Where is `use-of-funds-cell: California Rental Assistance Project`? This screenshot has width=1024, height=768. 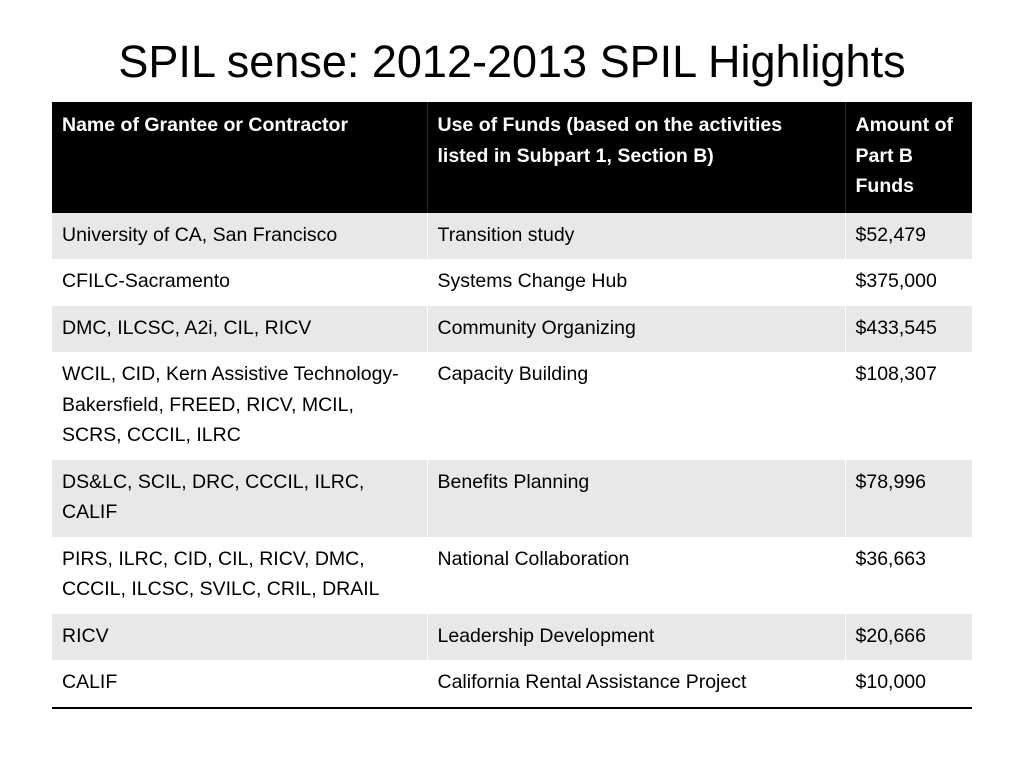 use-of-funds-cell: California Rental Assistance Project is located at coordinates (635, 684).